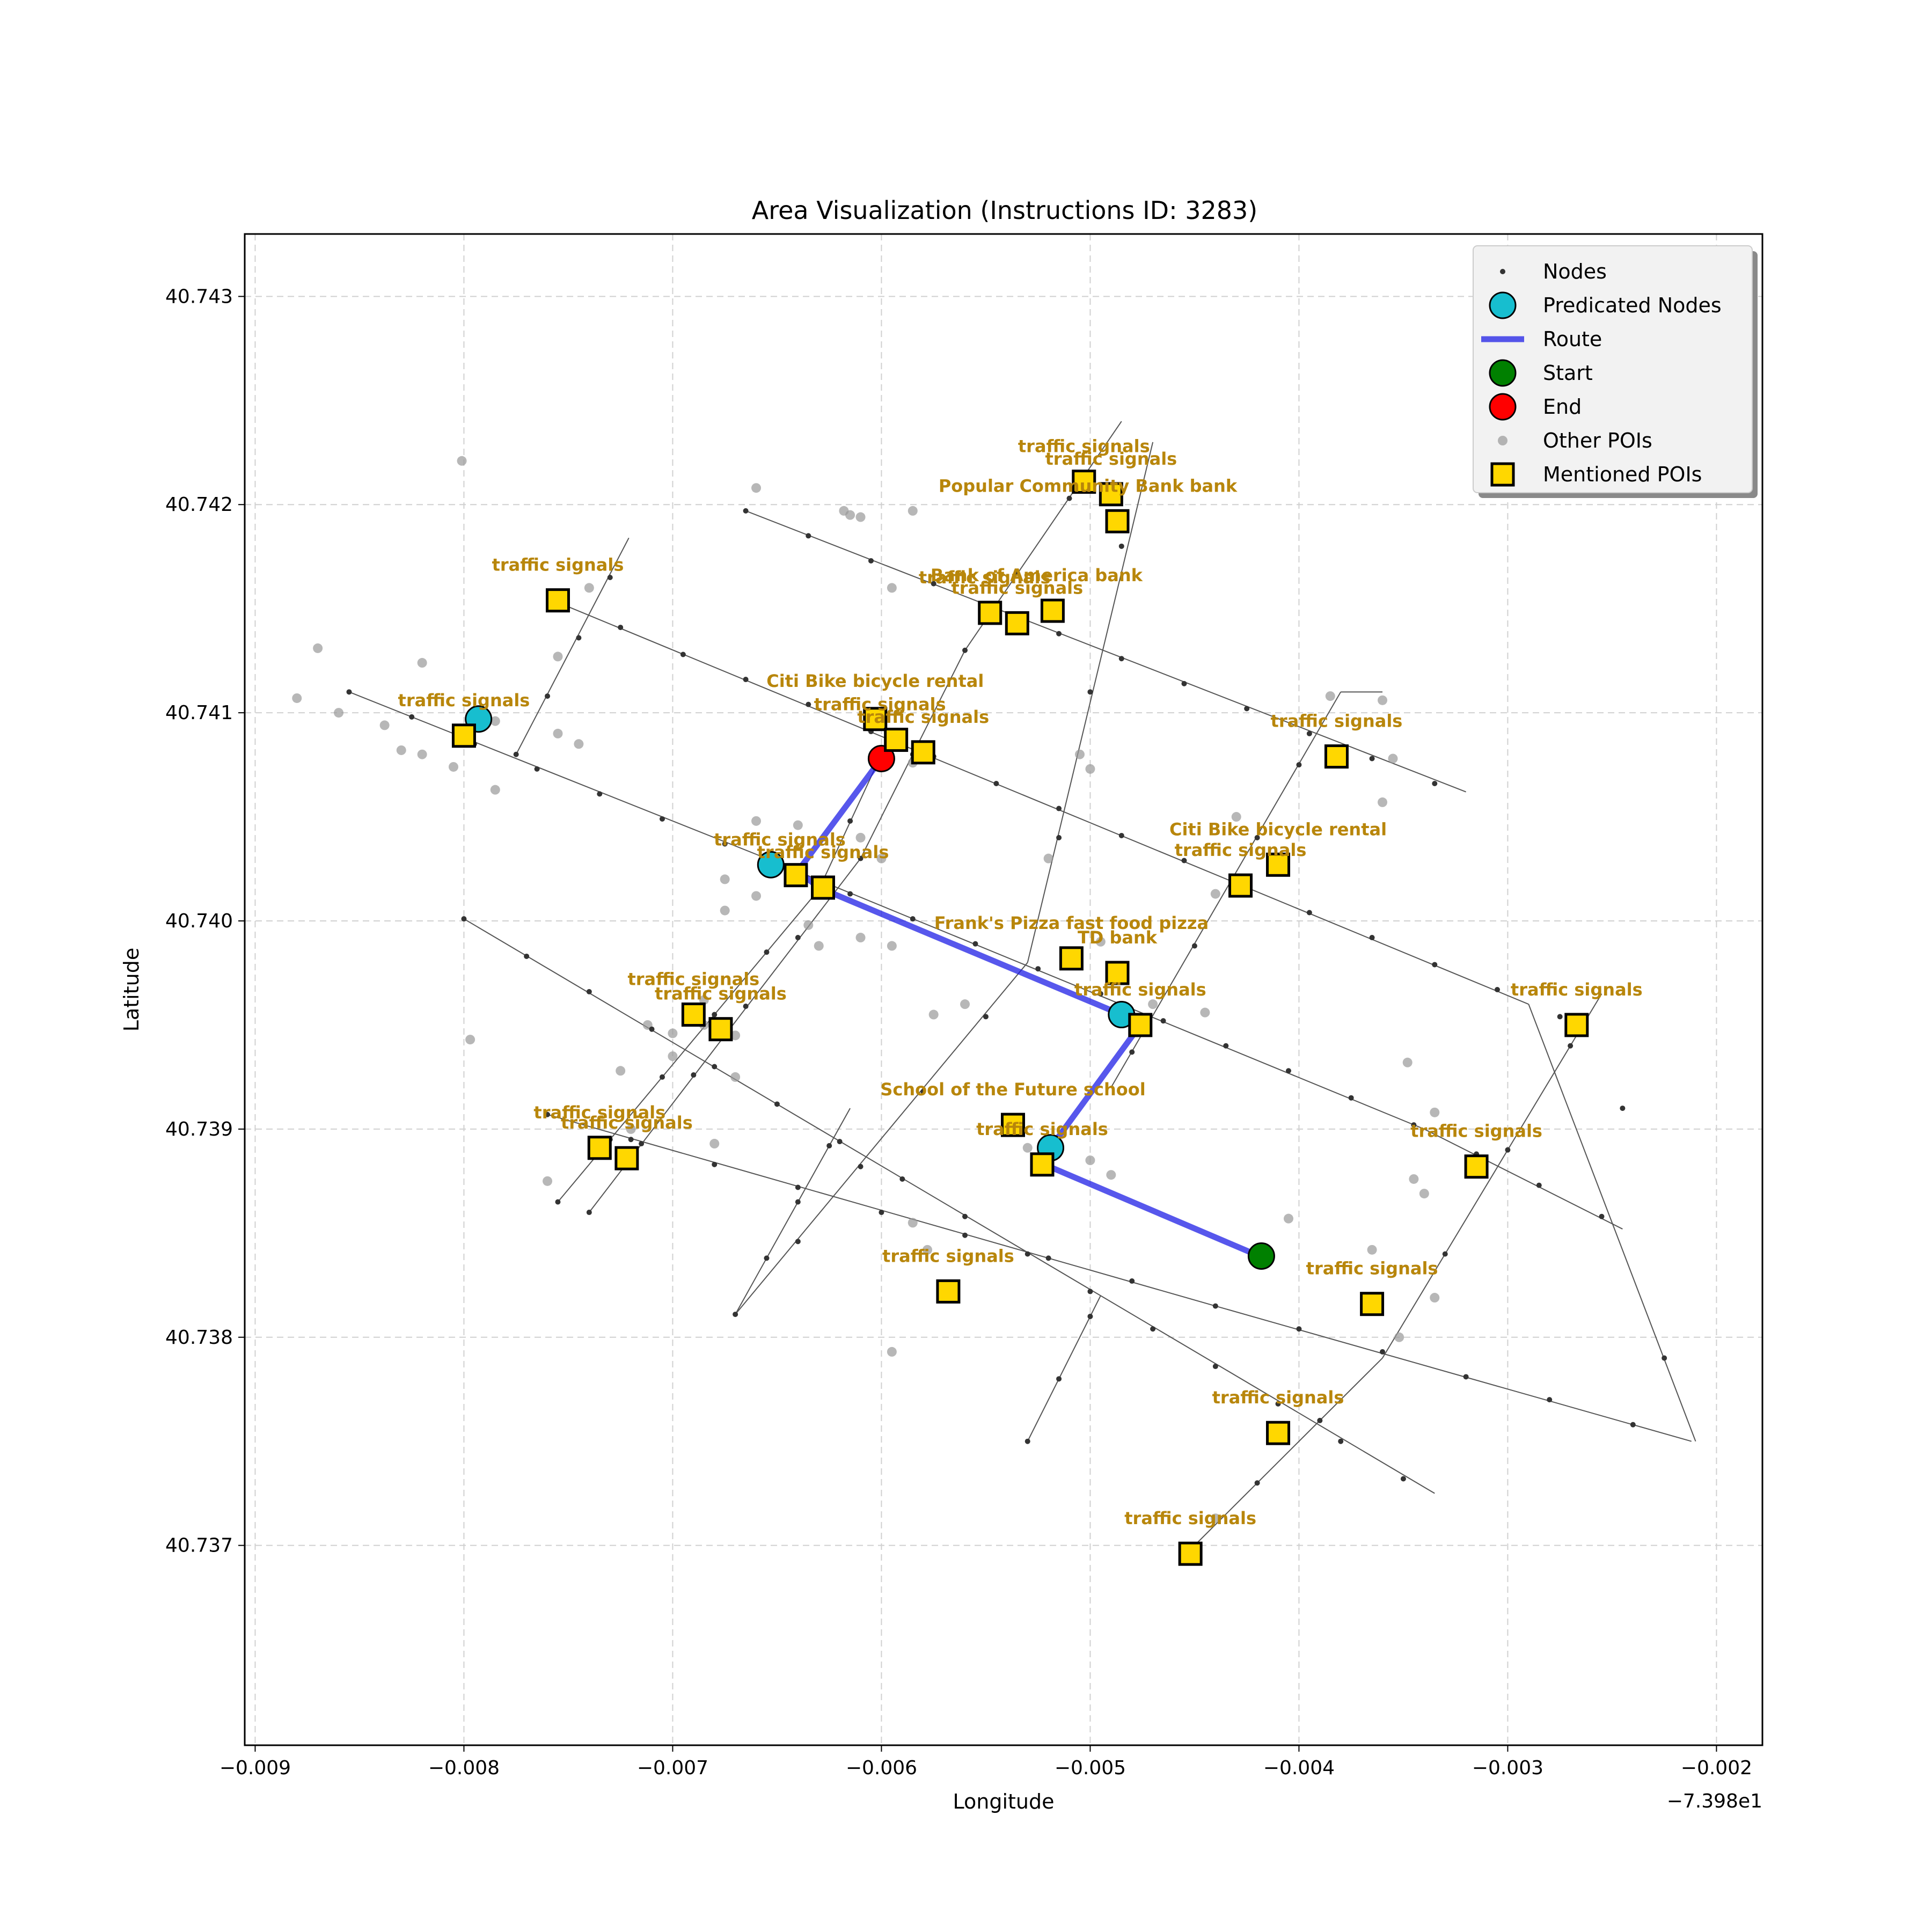 The width and height of the screenshot is (1932, 1932). I want to click on legend-box, so click(1613, 369).